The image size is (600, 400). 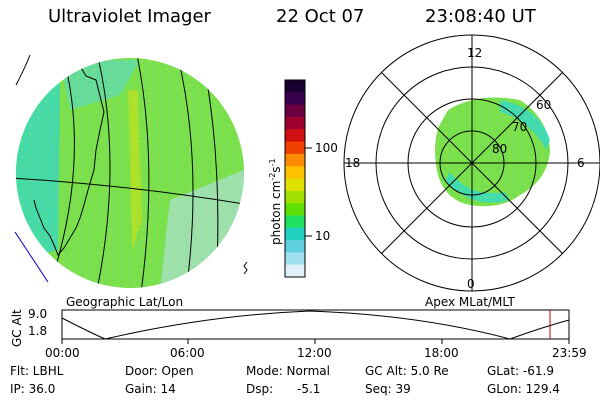 What do you see at coordinates (38, 331) in the screenshot?
I see `altitude-ytick-min: 1.8` at bounding box center [38, 331].